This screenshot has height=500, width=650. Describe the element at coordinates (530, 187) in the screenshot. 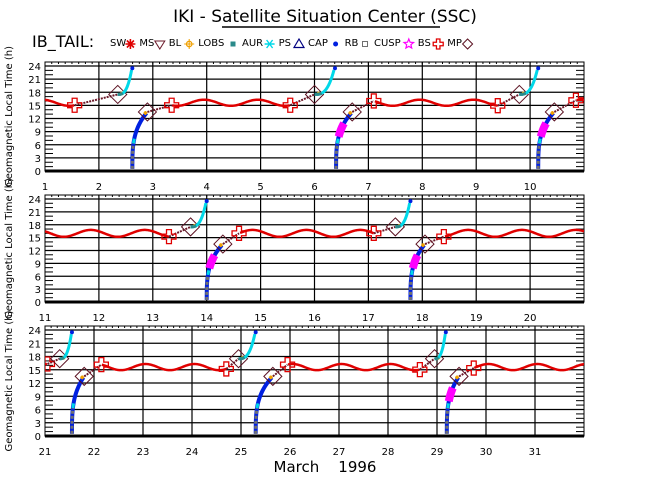

I see `x-tick-label: 10` at that location.